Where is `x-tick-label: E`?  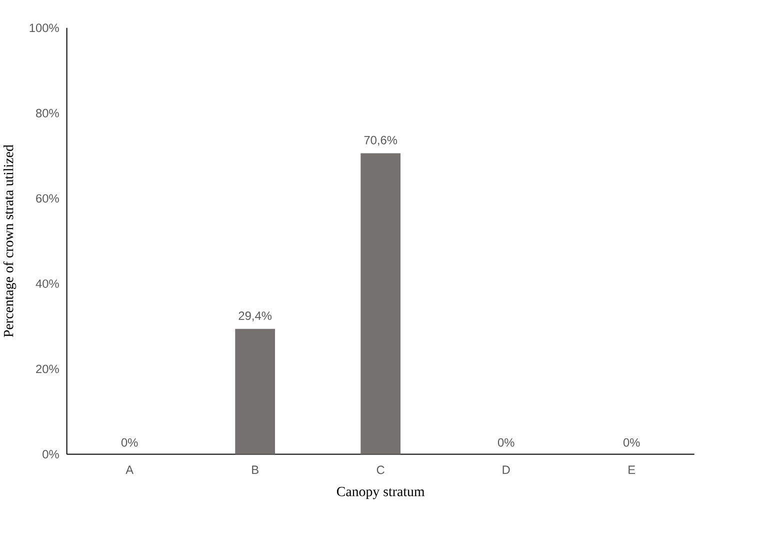 x-tick-label: E is located at coordinates (632, 470).